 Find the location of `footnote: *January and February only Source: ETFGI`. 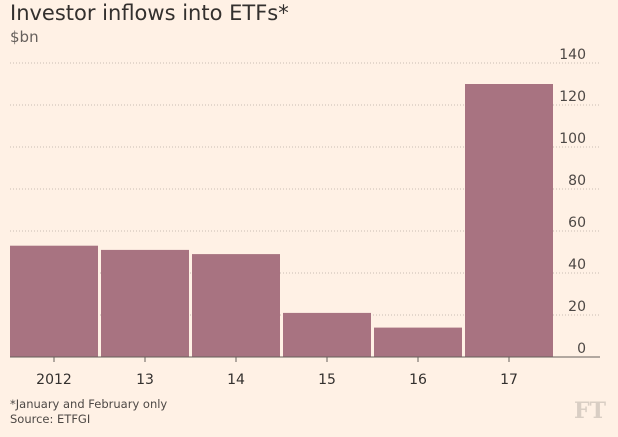

footnote: *January and February only Source: ETFGI is located at coordinates (88, 412).